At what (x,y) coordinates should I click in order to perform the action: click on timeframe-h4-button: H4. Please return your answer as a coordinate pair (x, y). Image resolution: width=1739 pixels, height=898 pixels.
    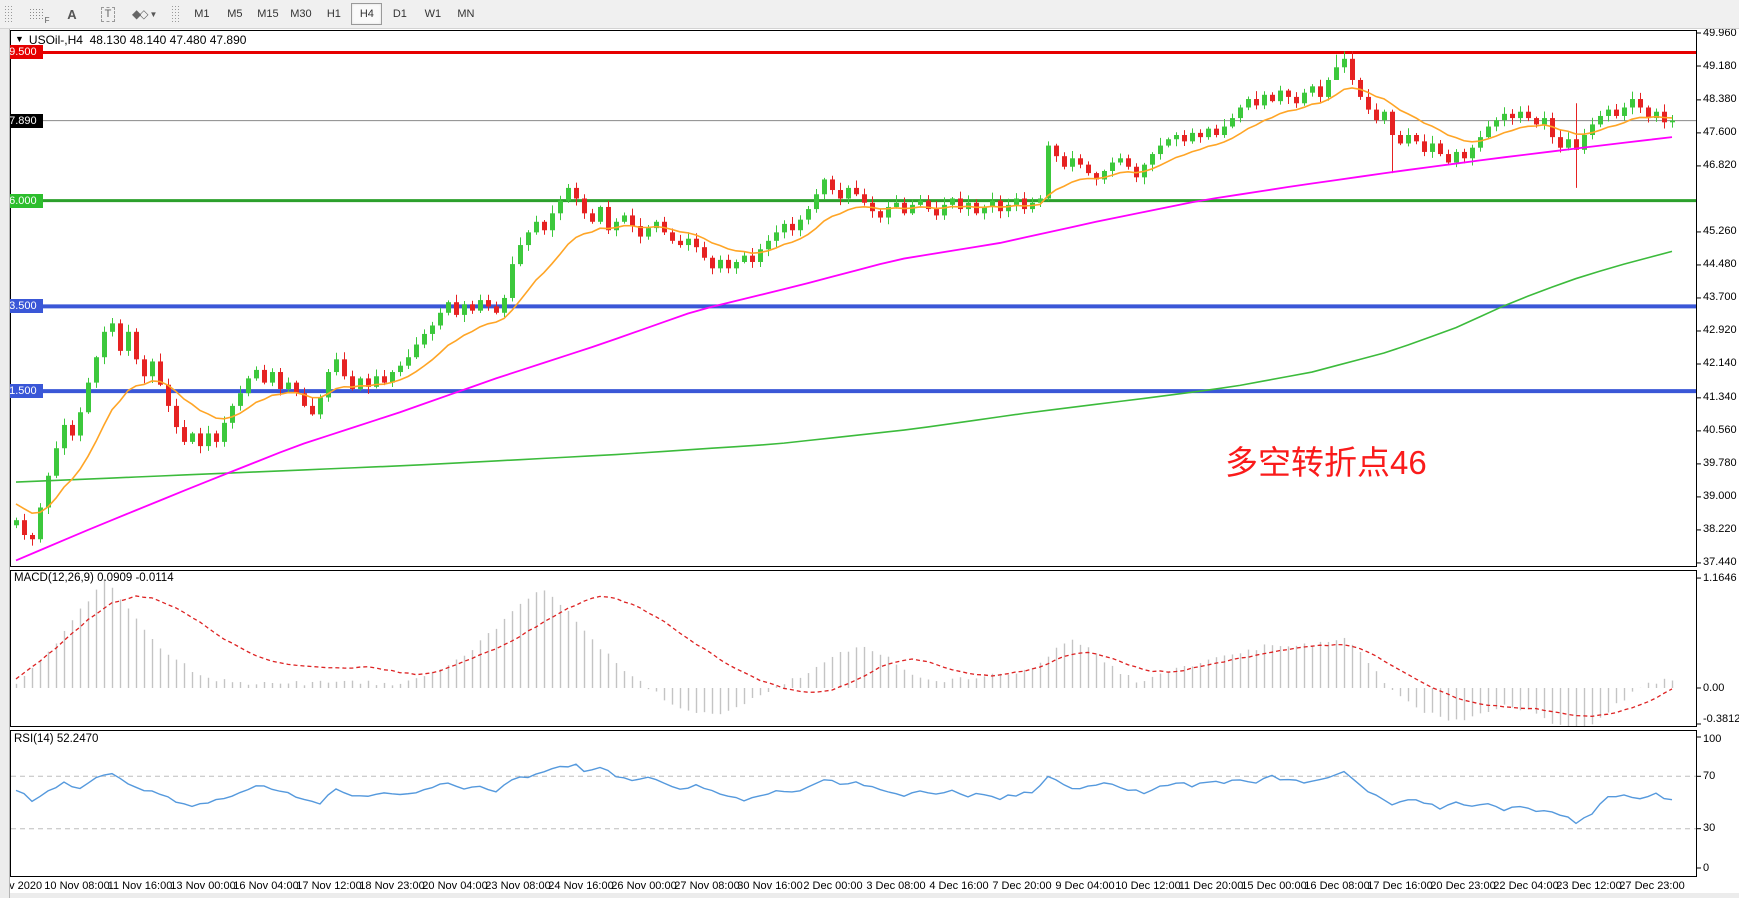
    Looking at the image, I should click on (367, 14).